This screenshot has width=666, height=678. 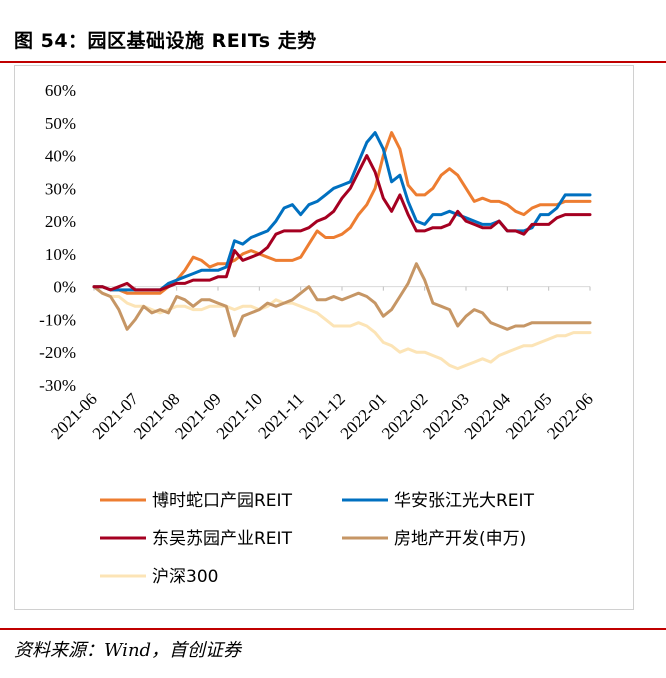 I want to click on y-tick-label: 10%, so click(x=60, y=254).